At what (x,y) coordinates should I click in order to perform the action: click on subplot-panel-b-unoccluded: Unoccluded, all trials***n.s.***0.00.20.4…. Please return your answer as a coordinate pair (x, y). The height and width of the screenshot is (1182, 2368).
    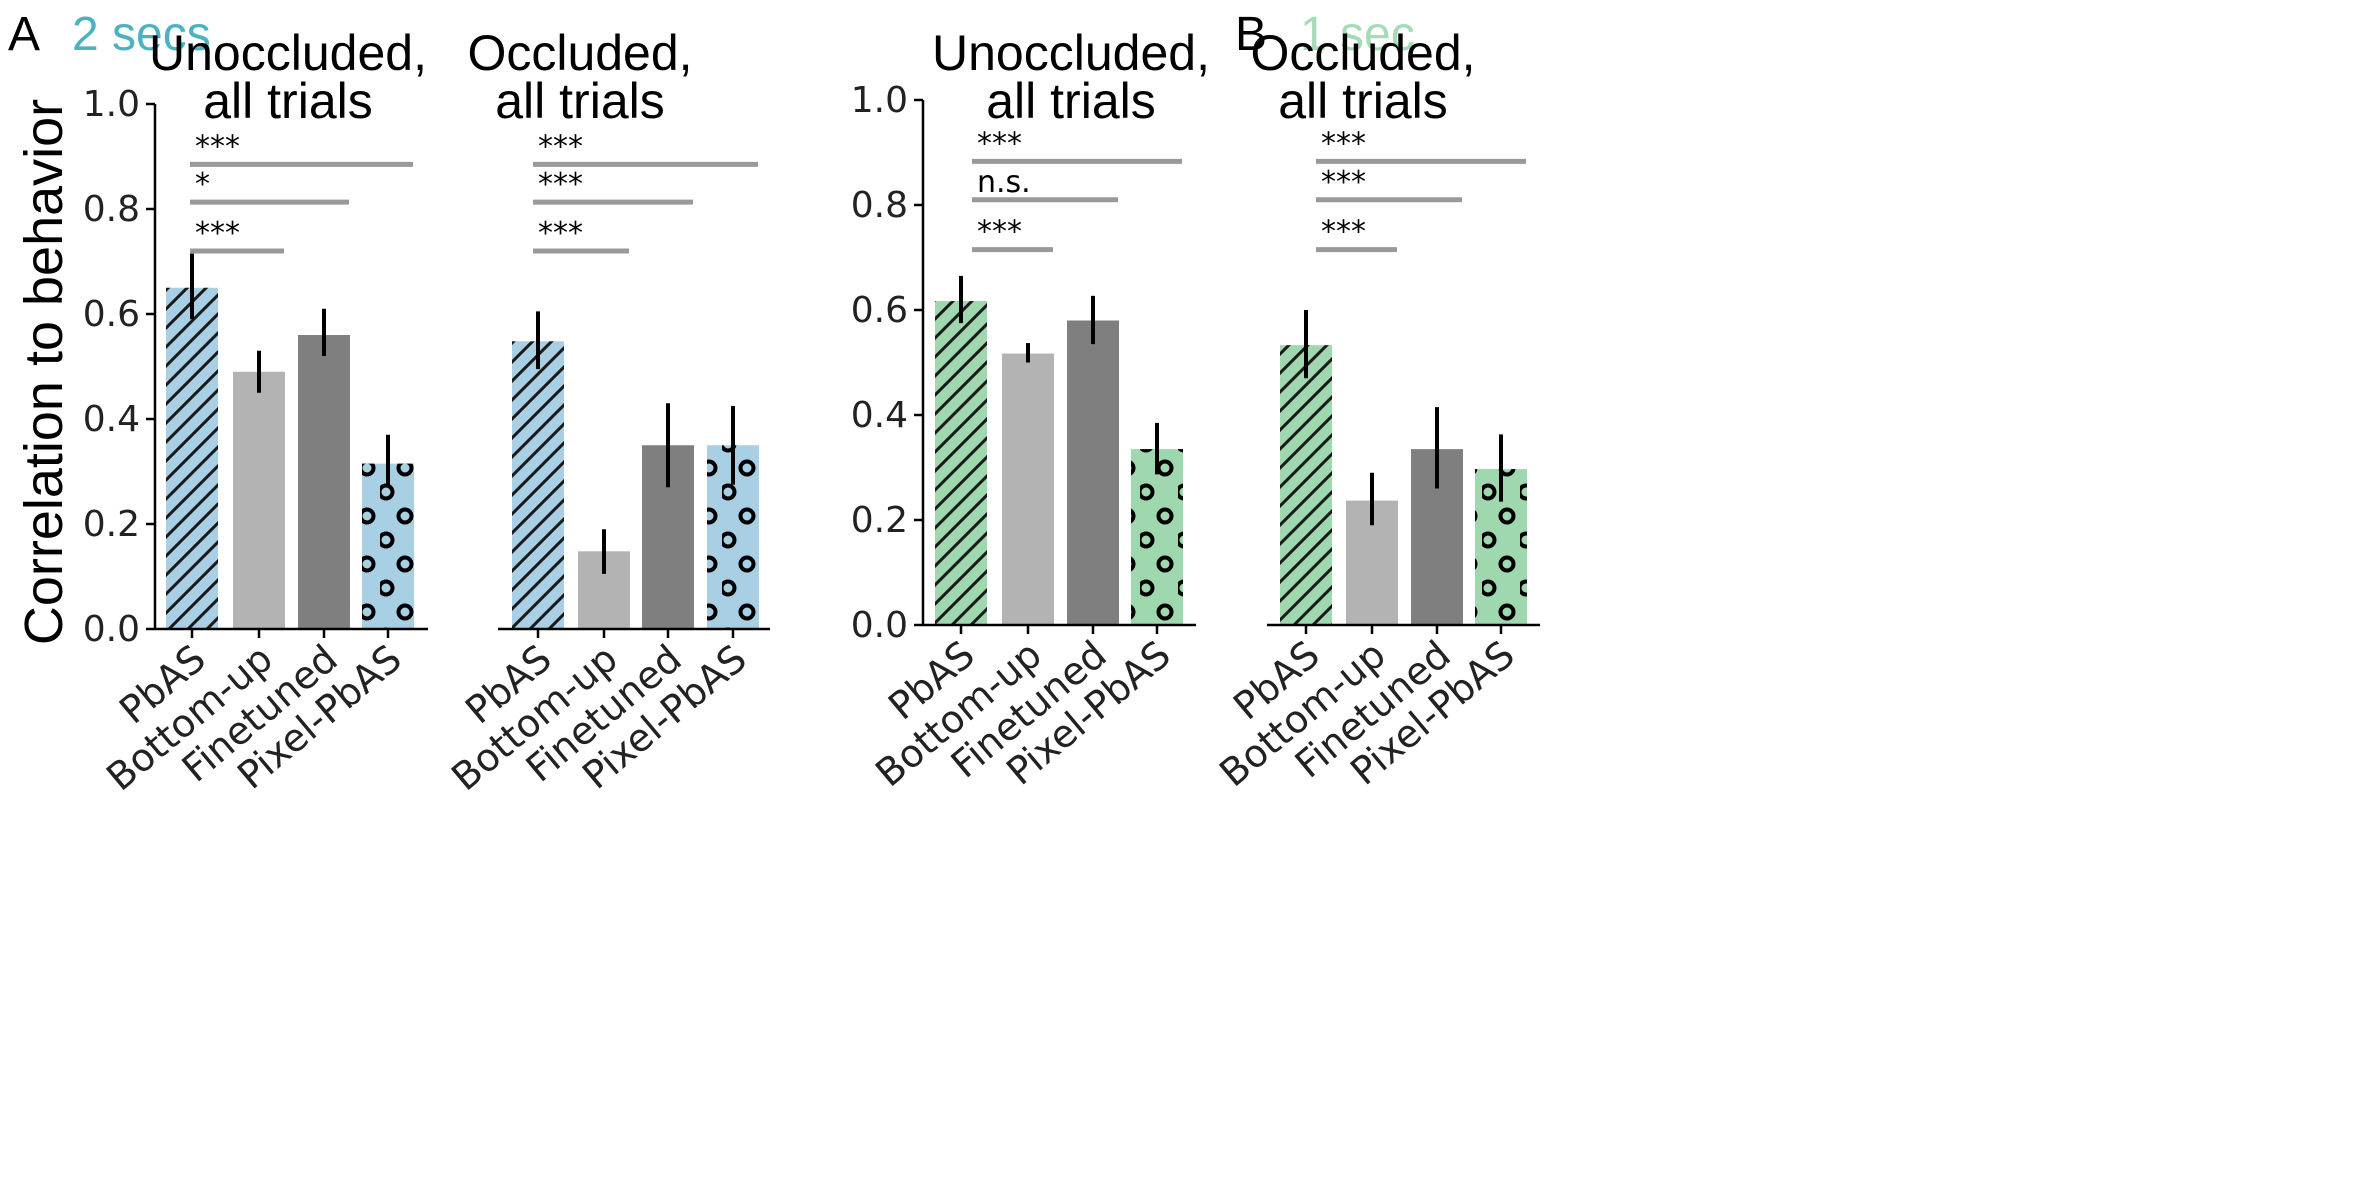
    Looking at the image, I should click on (1030, 410).